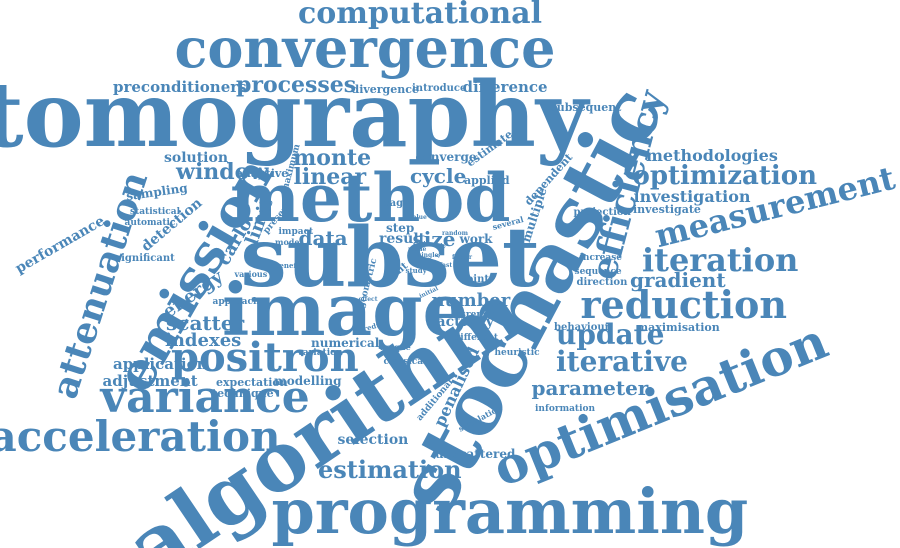 Image resolution: width=900 pixels, height=548 pixels. What do you see at coordinates (598, 271) in the screenshot?
I see `word-sequence: sequence` at bounding box center [598, 271].